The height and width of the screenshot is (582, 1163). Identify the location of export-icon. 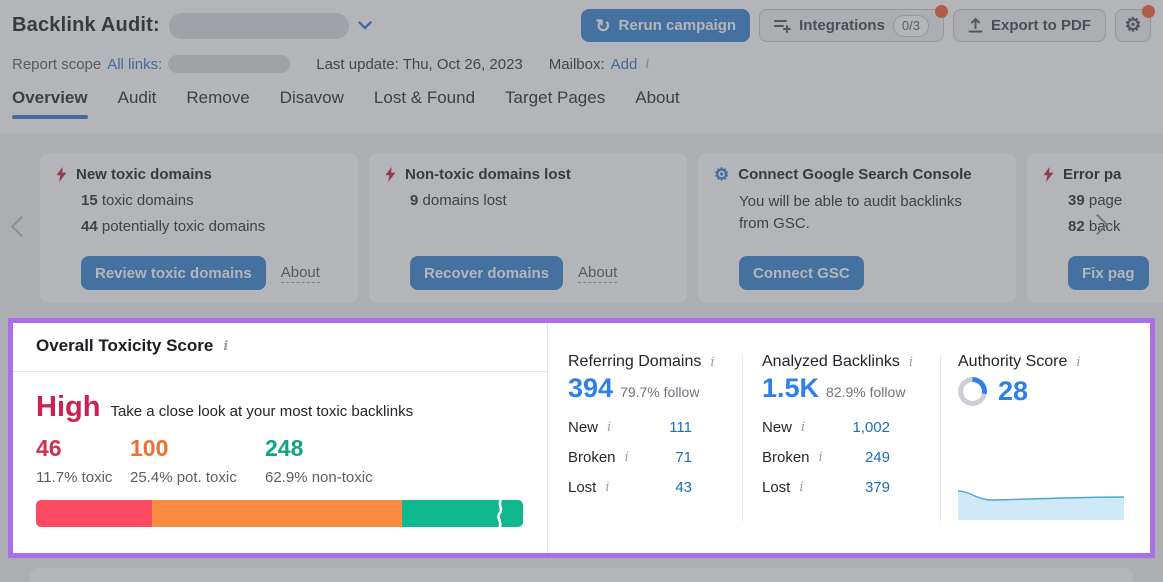
(975, 24).